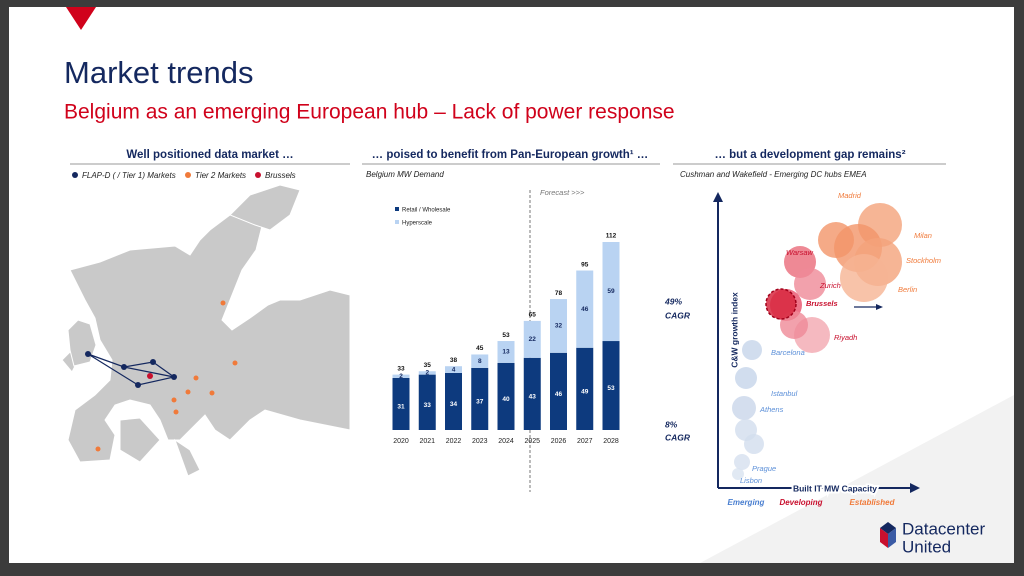 Image resolution: width=1024 pixels, height=576 pixels. What do you see at coordinates (845, 337) in the screenshot?
I see `bubble-label: Riyadh` at bounding box center [845, 337].